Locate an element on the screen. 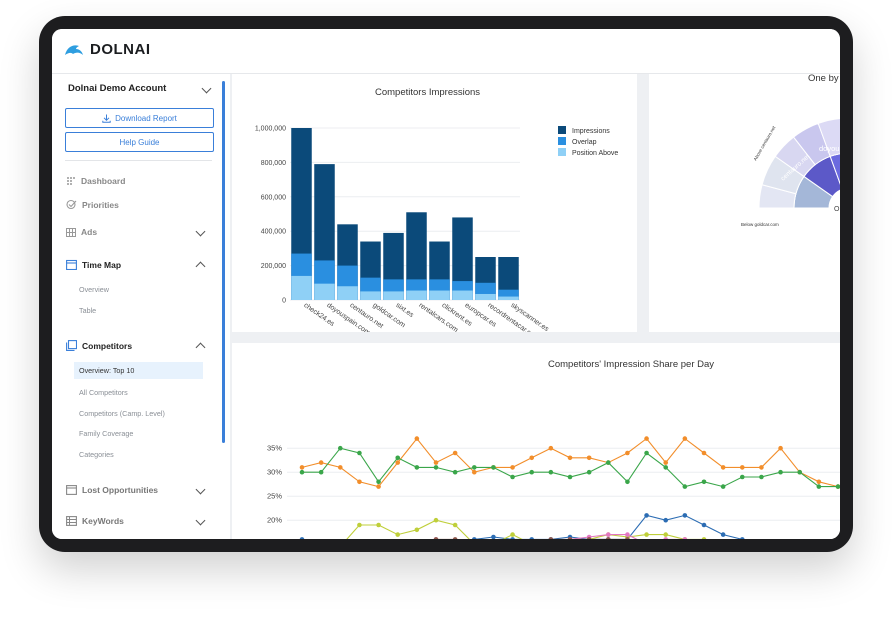  sidebar-item-ads: Ads is located at coordinates (81, 232).